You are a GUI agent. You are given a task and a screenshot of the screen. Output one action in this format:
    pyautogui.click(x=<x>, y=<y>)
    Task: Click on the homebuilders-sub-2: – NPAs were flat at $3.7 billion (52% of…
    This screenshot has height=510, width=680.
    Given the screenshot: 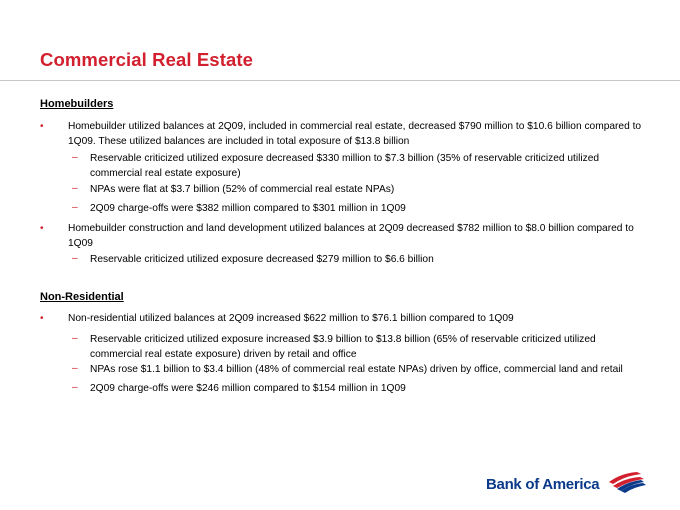 What is the action you would take?
    pyautogui.click(x=361, y=190)
    